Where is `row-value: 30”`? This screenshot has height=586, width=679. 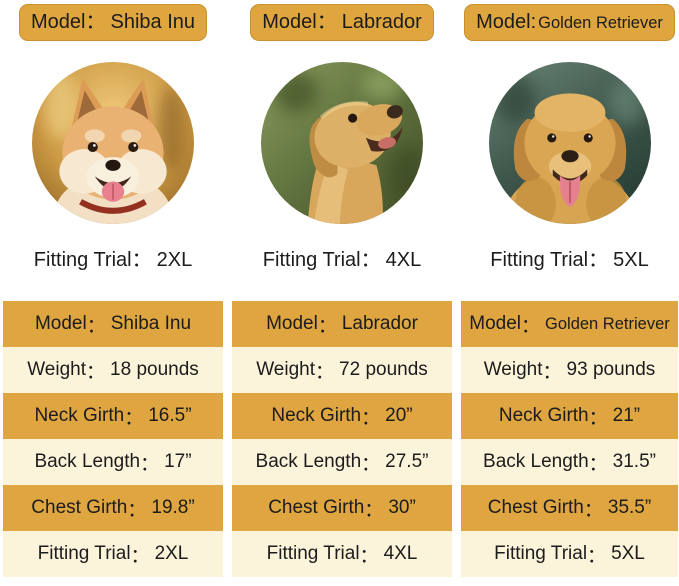
row-value: 30” is located at coordinates (402, 507).